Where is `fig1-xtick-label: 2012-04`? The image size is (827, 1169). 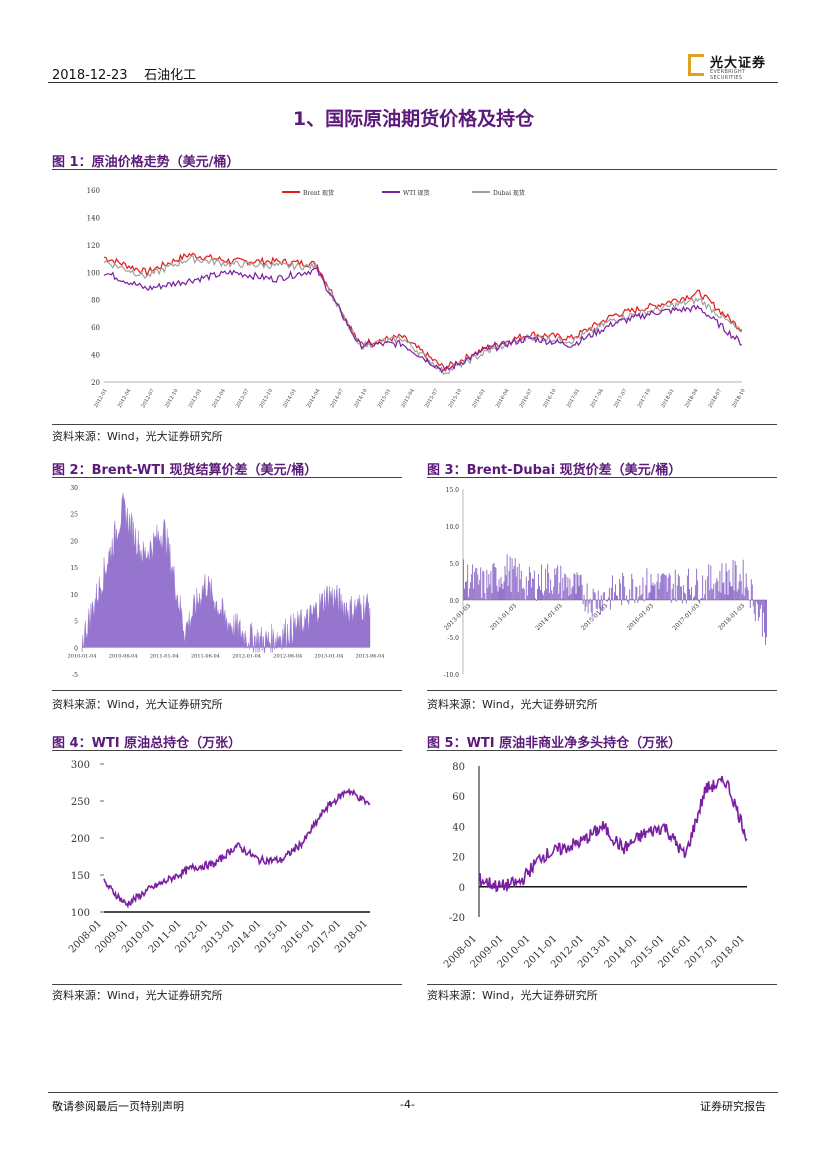
fig1-xtick-label: 2012-04 is located at coordinates (125, 398).